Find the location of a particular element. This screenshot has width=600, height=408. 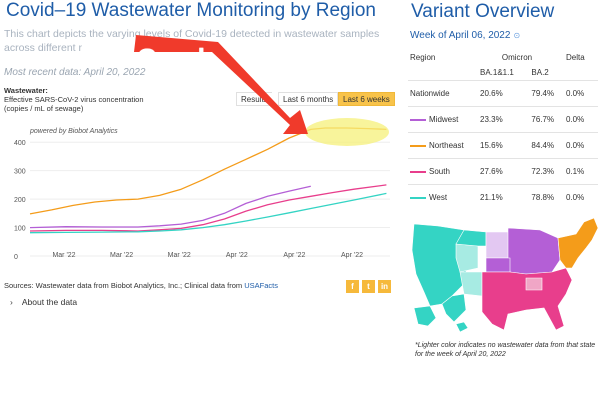

col-region: Region is located at coordinates (423, 57).